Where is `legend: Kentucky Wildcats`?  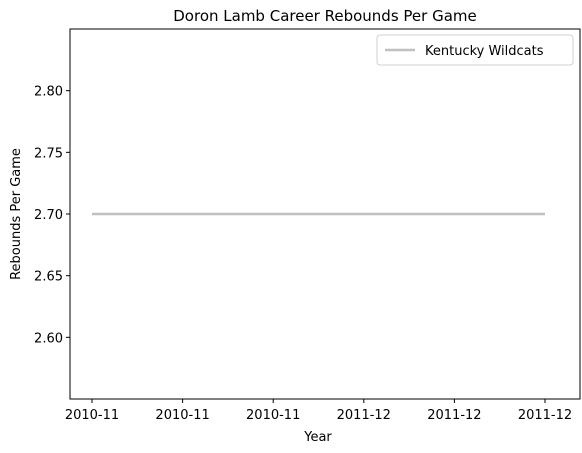
legend: Kentucky Wildcats is located at coordinates (475, 50).